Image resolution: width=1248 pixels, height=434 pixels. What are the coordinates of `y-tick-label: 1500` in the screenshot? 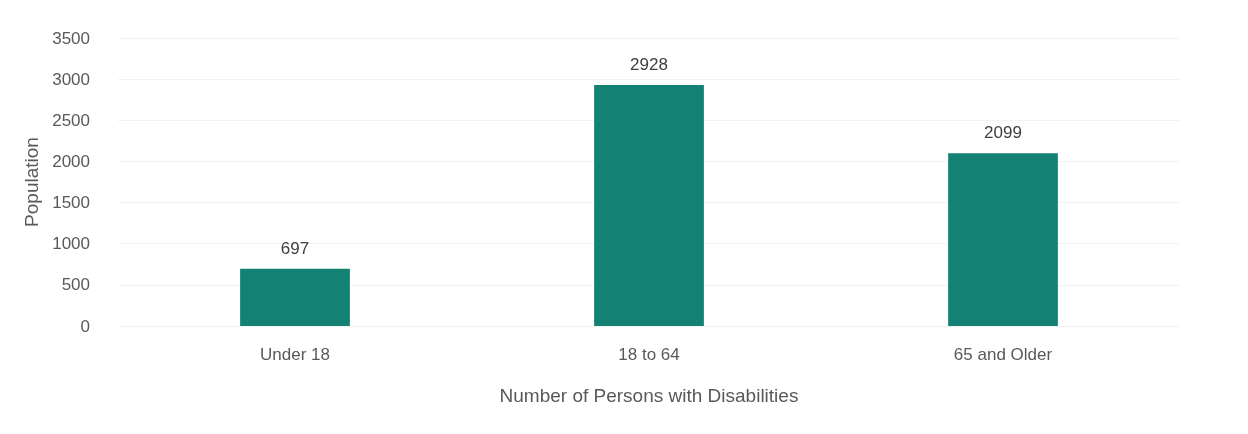 It's located at (71, 203).